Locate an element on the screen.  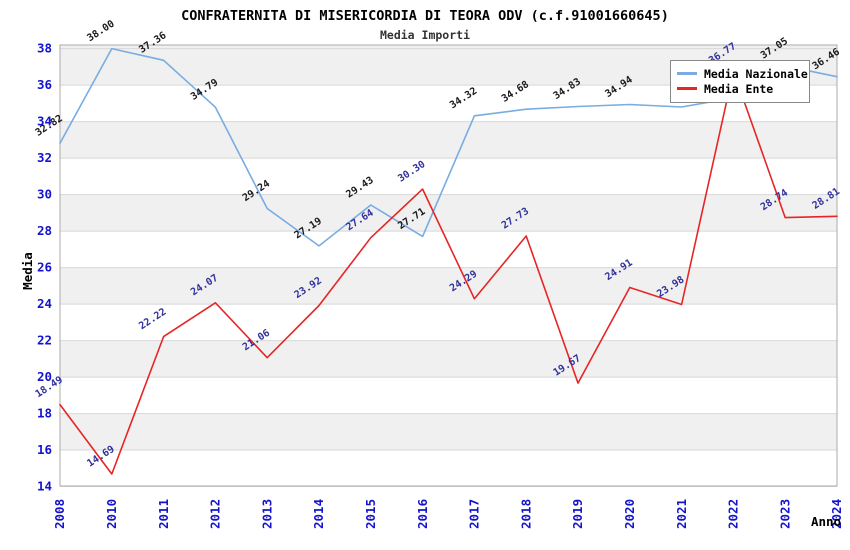
x-tick-label: 2013 is located at coordinates (266, 514).